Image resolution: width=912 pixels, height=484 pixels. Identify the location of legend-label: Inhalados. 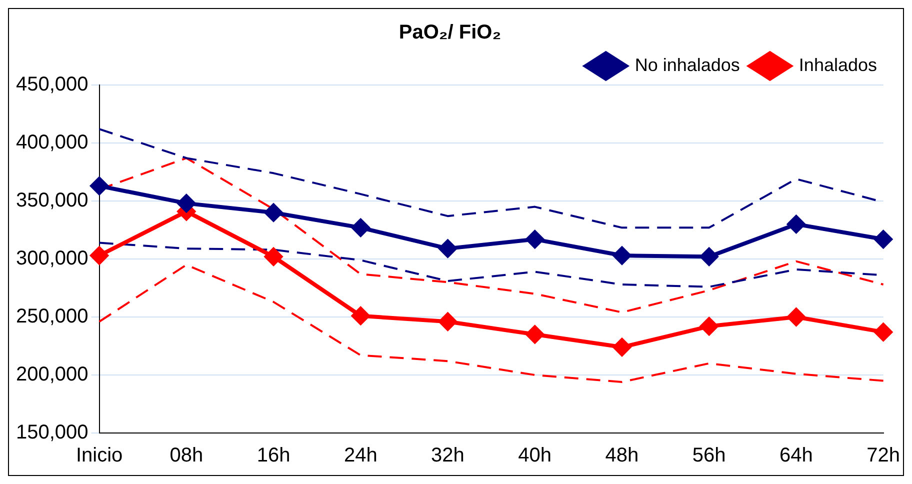
(838, 64).